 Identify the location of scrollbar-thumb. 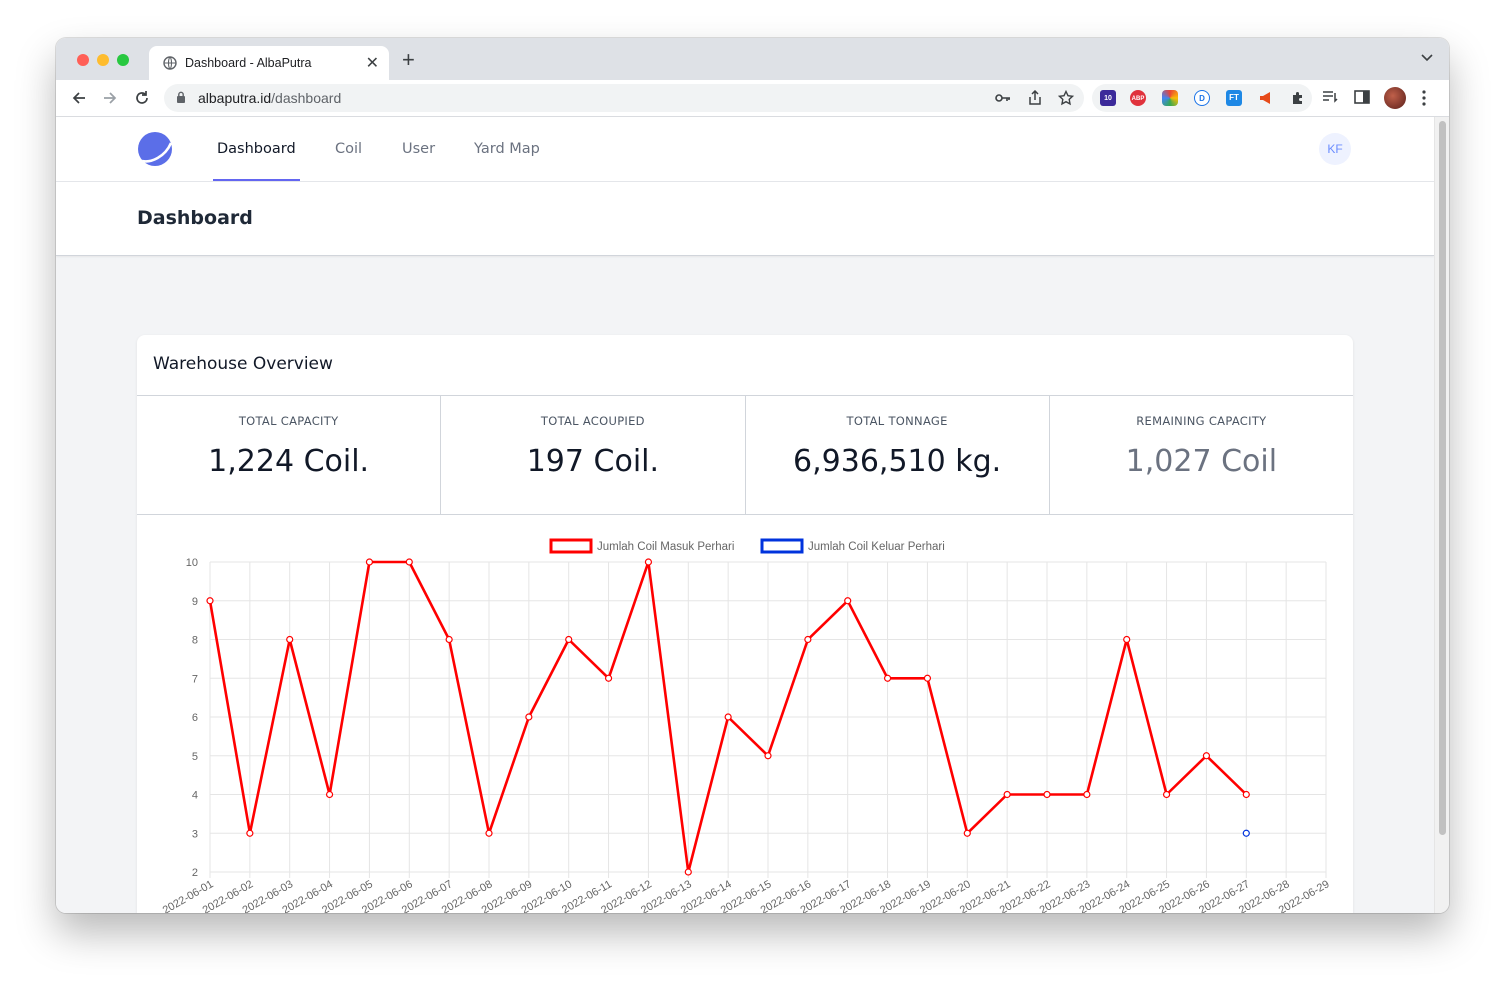
(1442, 478).